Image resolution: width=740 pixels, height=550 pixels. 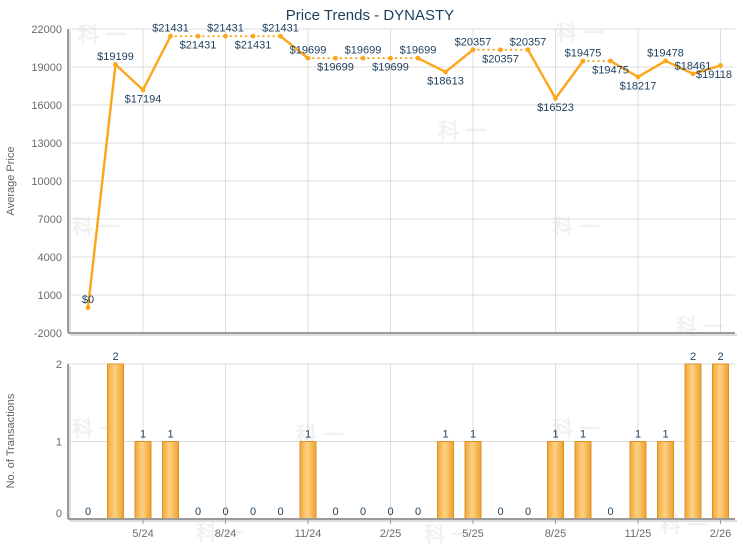 I want to click on price-point-label: $19118, so click(x=714, y=75).